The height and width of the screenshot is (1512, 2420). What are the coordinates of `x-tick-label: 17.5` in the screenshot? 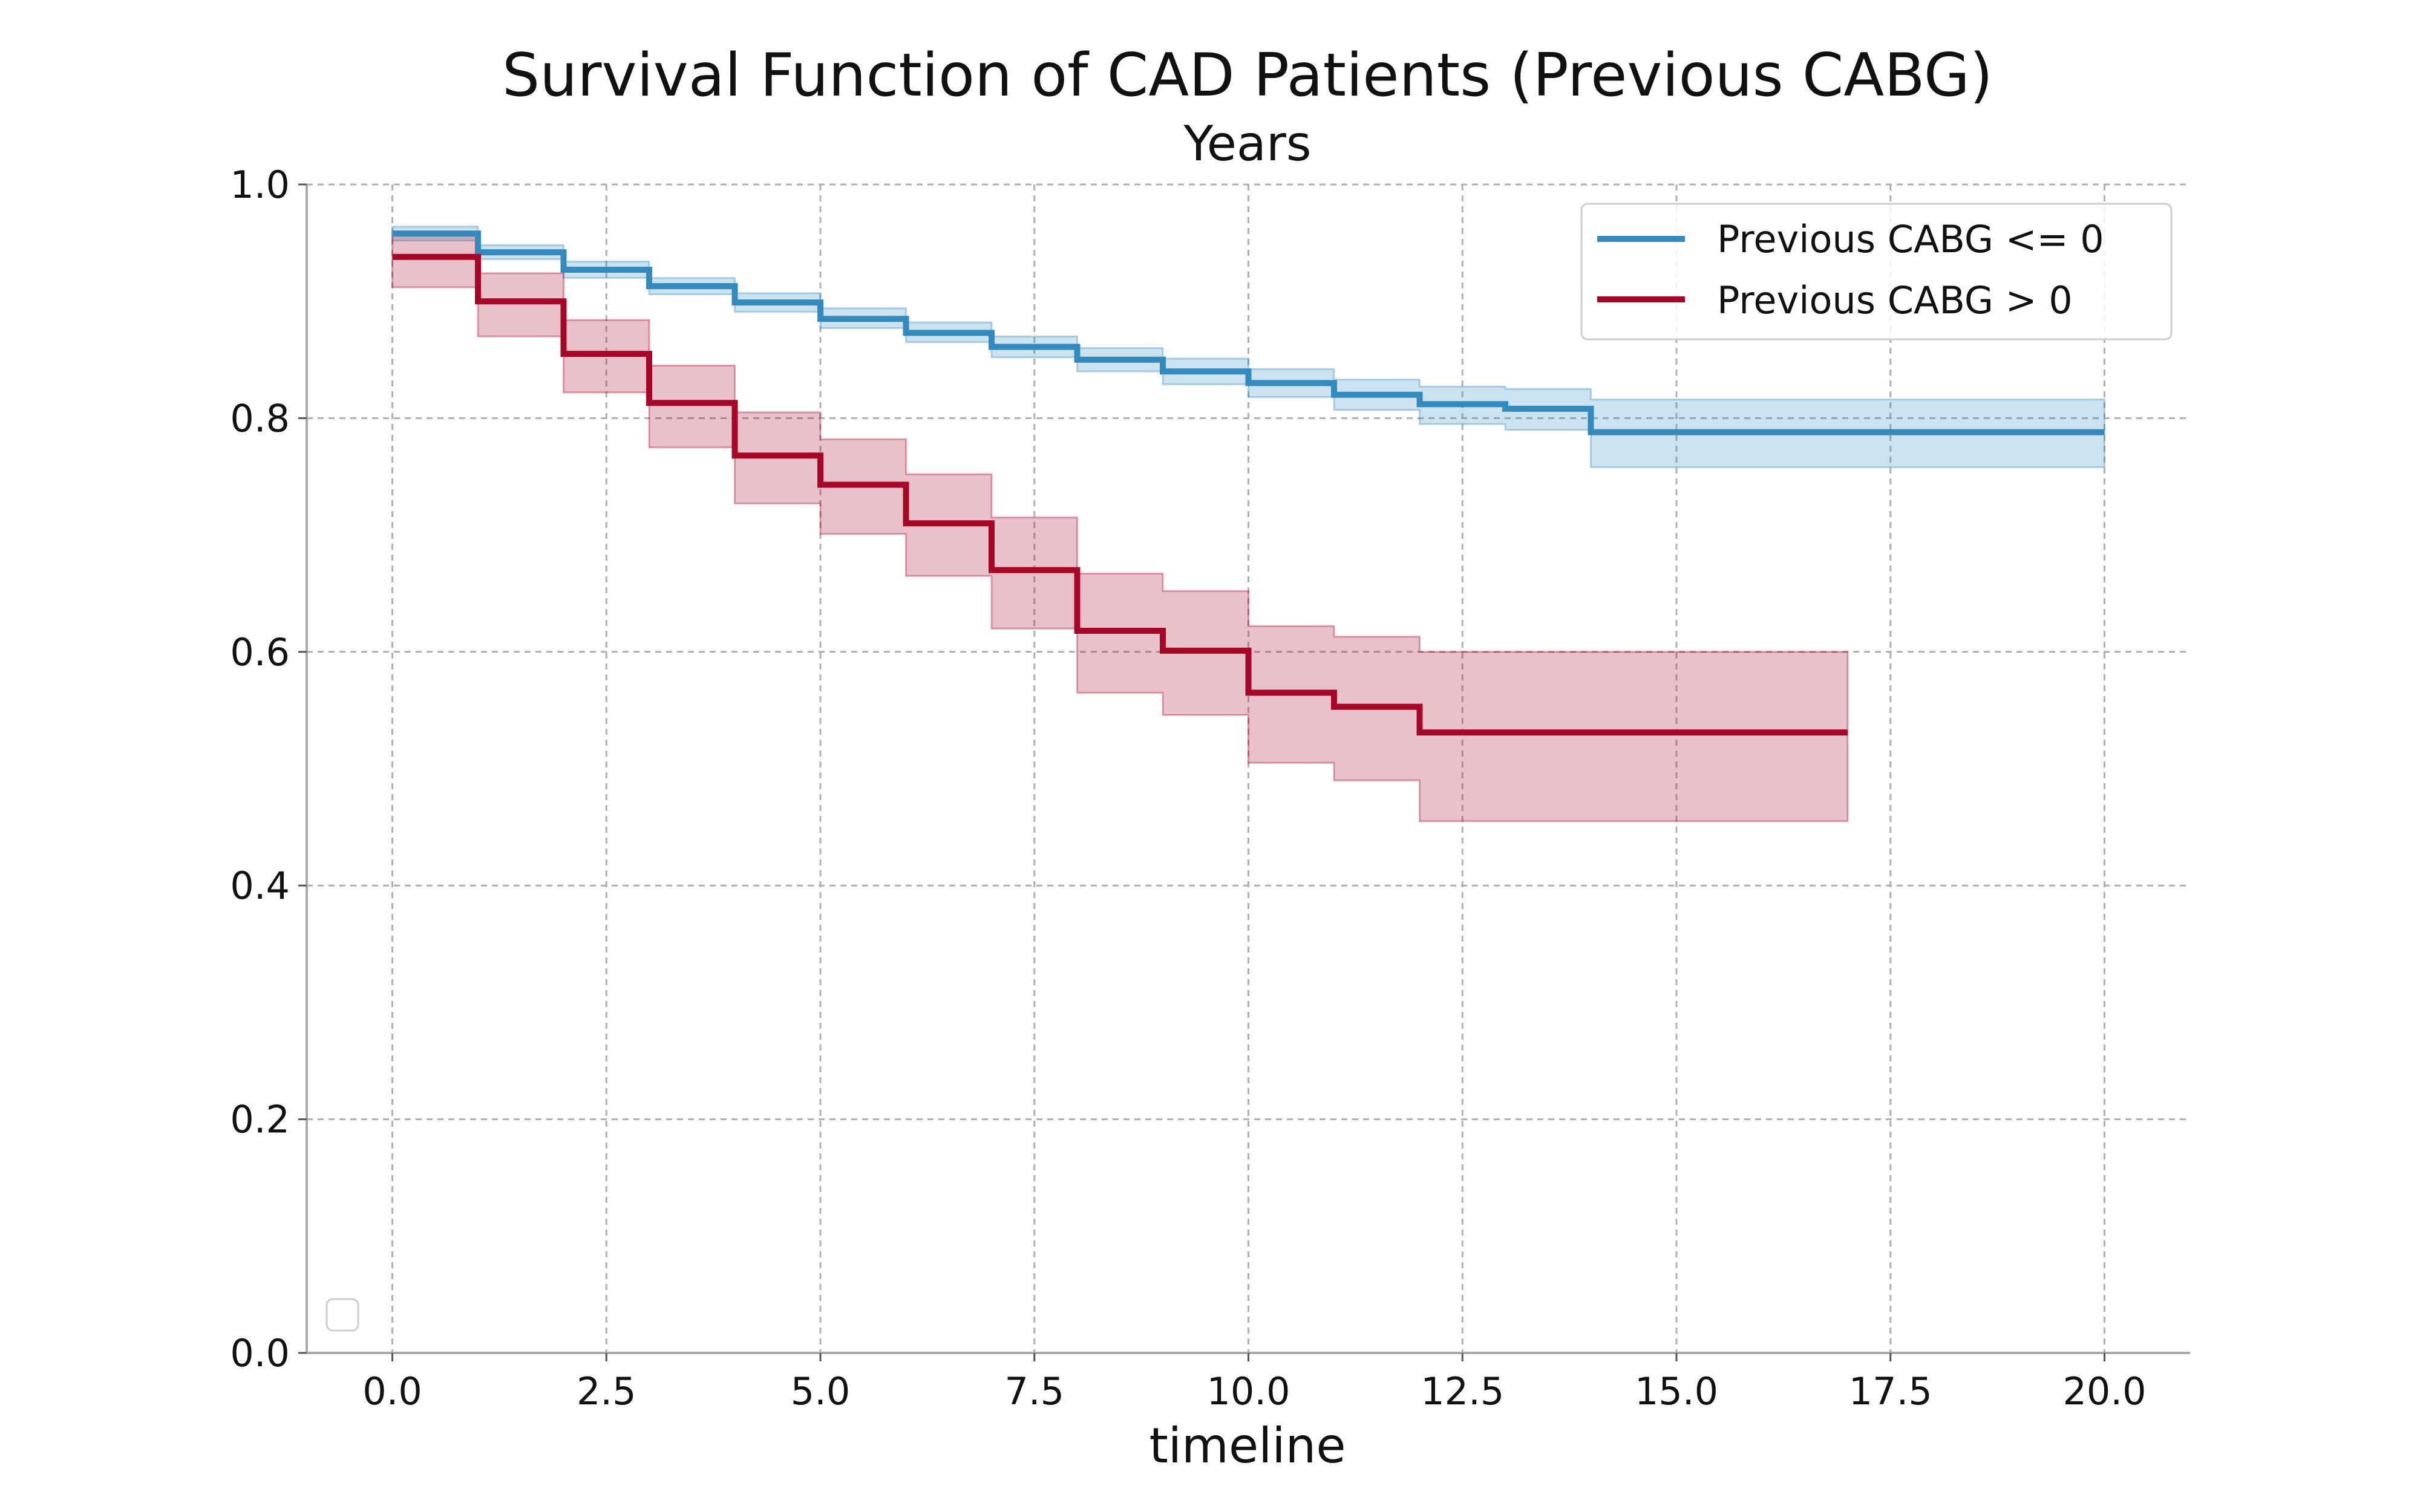 It's located at (1890, 1391).